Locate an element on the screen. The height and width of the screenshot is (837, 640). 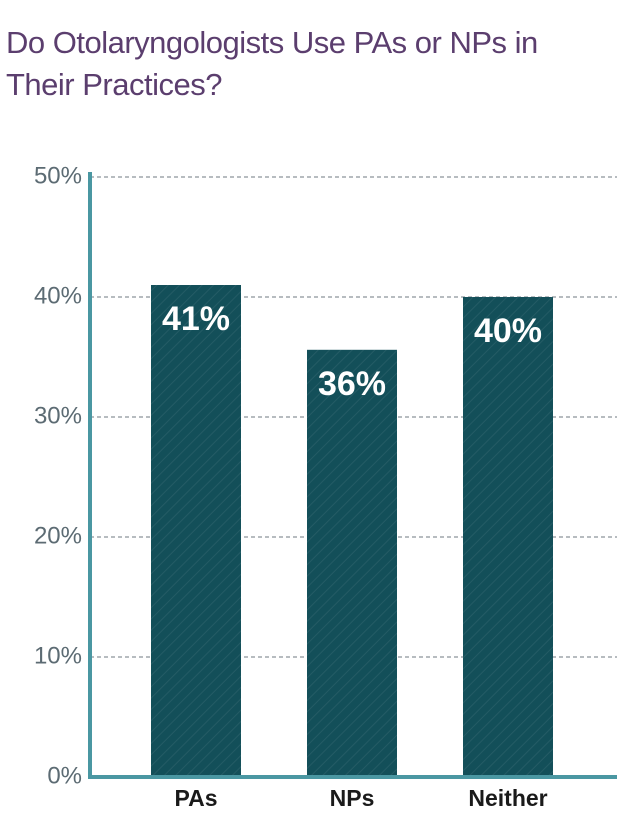
value-label: 40% is located at coordinates (508, 331).